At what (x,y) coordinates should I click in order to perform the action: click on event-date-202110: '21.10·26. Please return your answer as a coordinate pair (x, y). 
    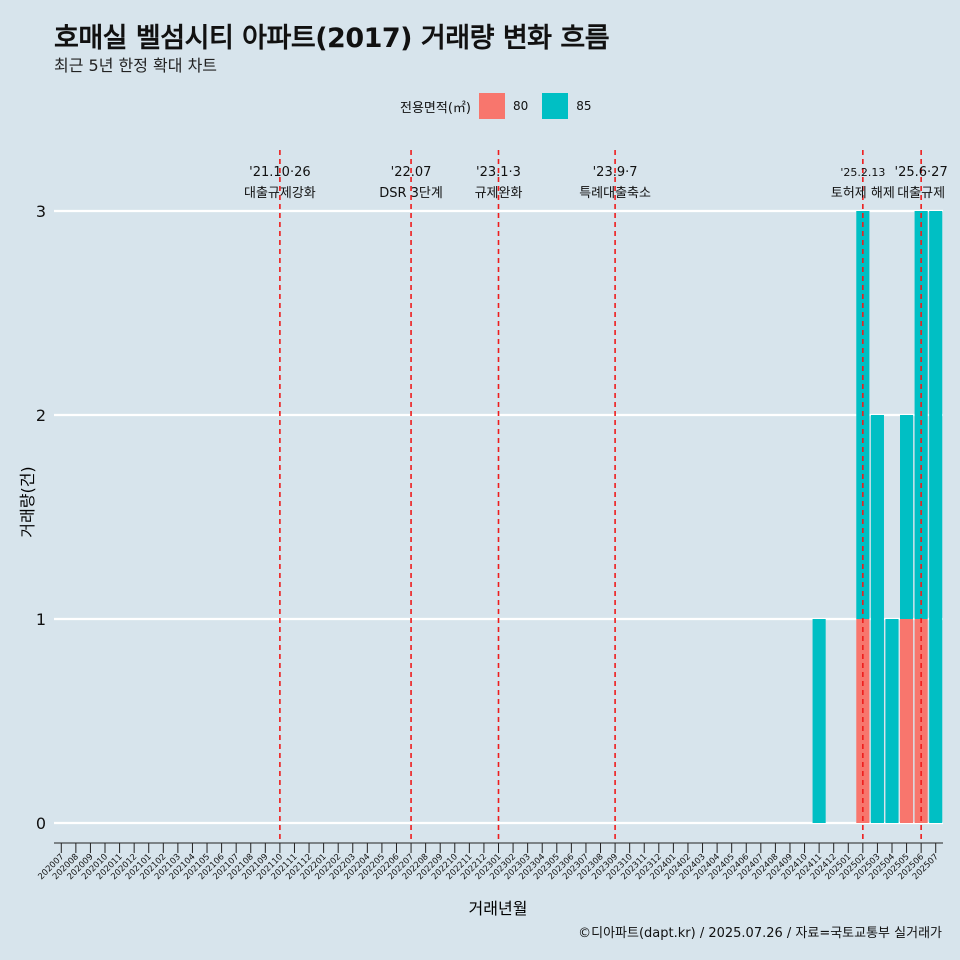
    Looking at the image, I should click on (279, 172).